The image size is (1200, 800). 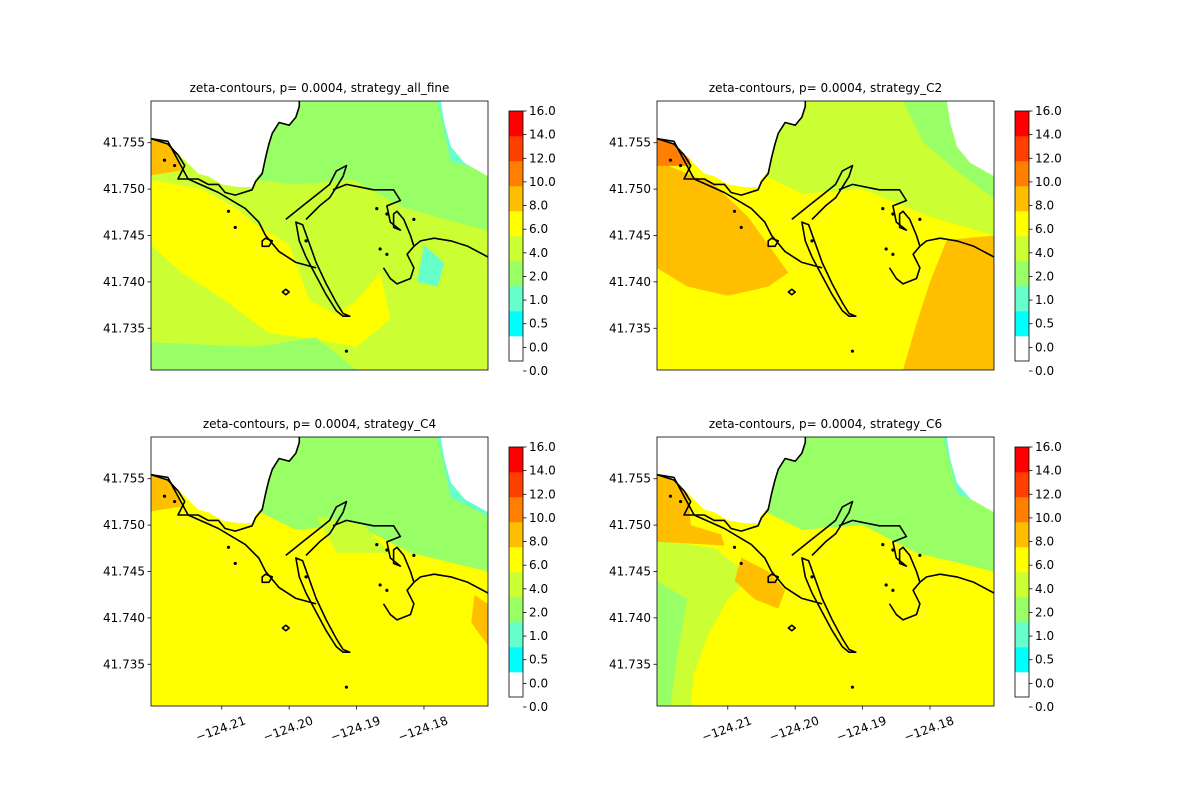 I want to click on colorbar-tick-label: 6.0, so click(x=1044, y=229).